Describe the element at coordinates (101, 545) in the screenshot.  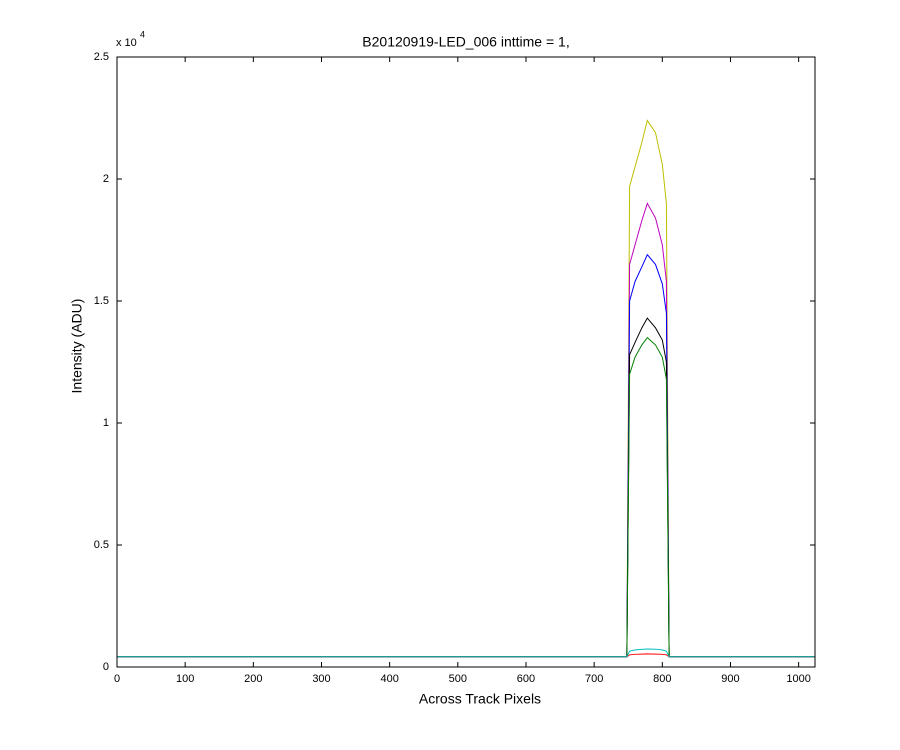
I see `y-tick-label: 0.5` at that location.